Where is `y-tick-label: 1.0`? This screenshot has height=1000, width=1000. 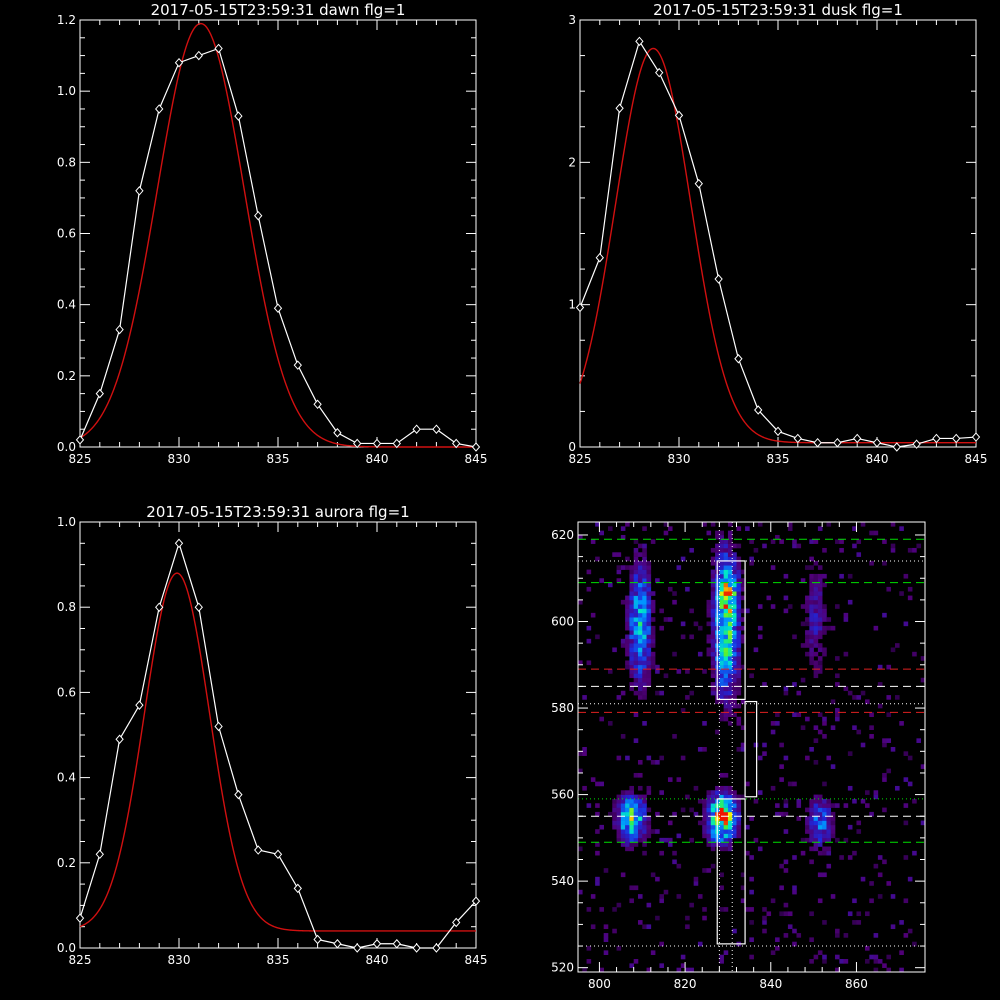 y-tick-label: 1.0 is located at coordinates (66, 522).